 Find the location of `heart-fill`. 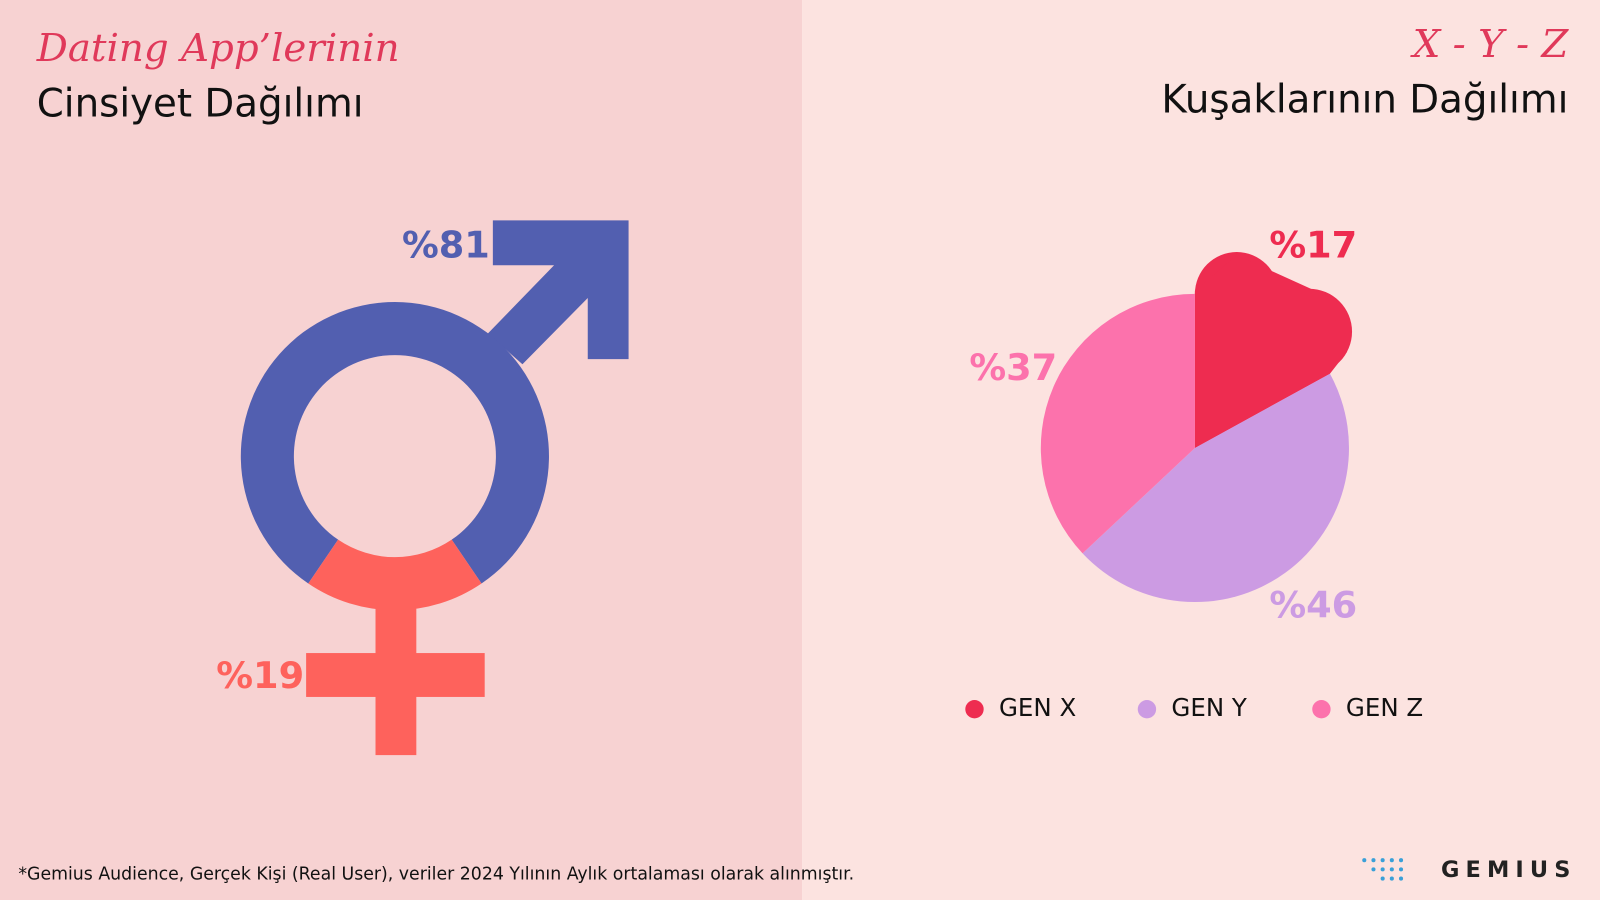

heart-fill is located at coordinates (1270, 351).